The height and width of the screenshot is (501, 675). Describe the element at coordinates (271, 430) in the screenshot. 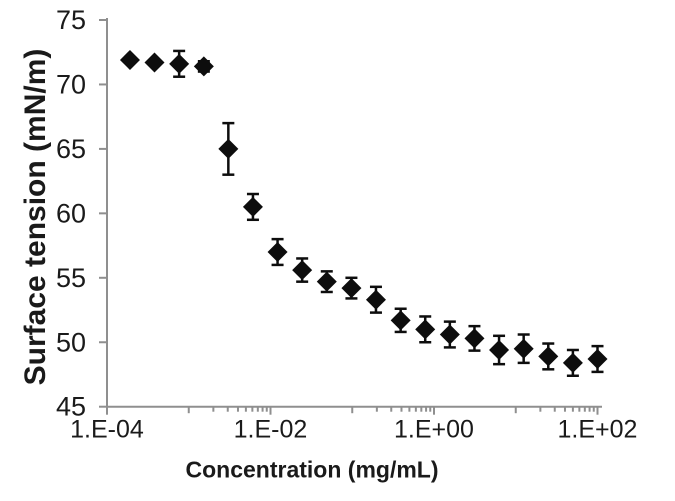

I see `x-tick-label: 1.E-02` at that location.